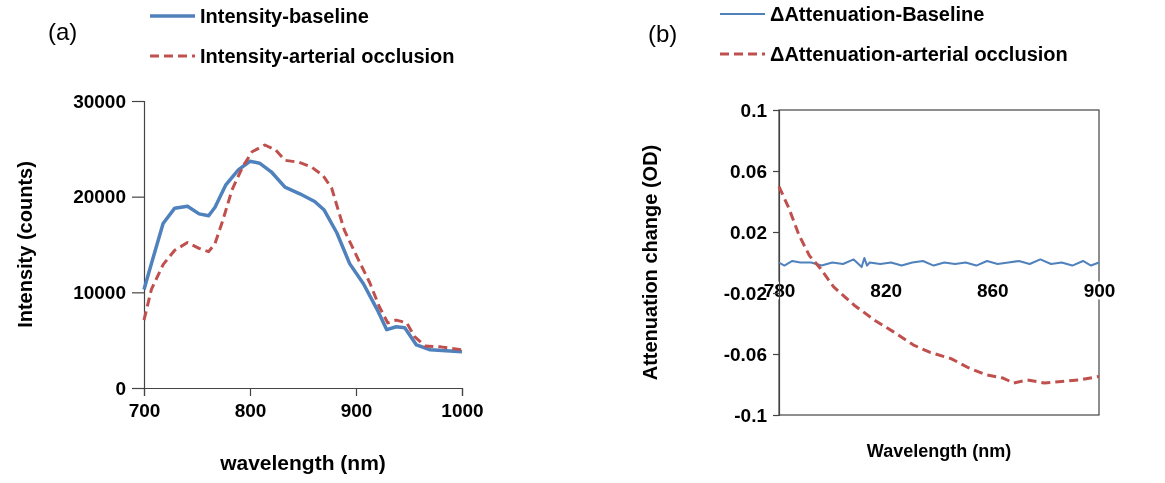  I want to click on y-tick-label: -0.06, so click(745, 354).